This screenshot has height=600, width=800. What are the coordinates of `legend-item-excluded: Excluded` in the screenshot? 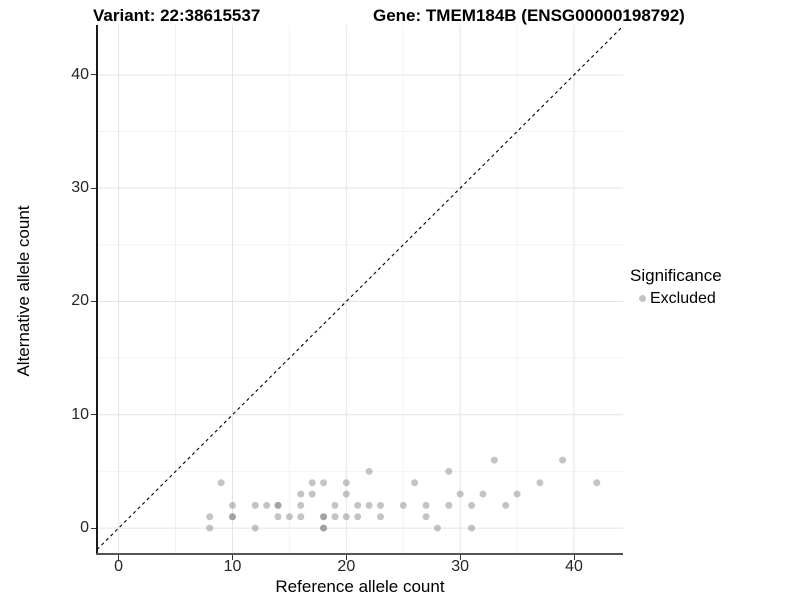 It's located at (712, 298).